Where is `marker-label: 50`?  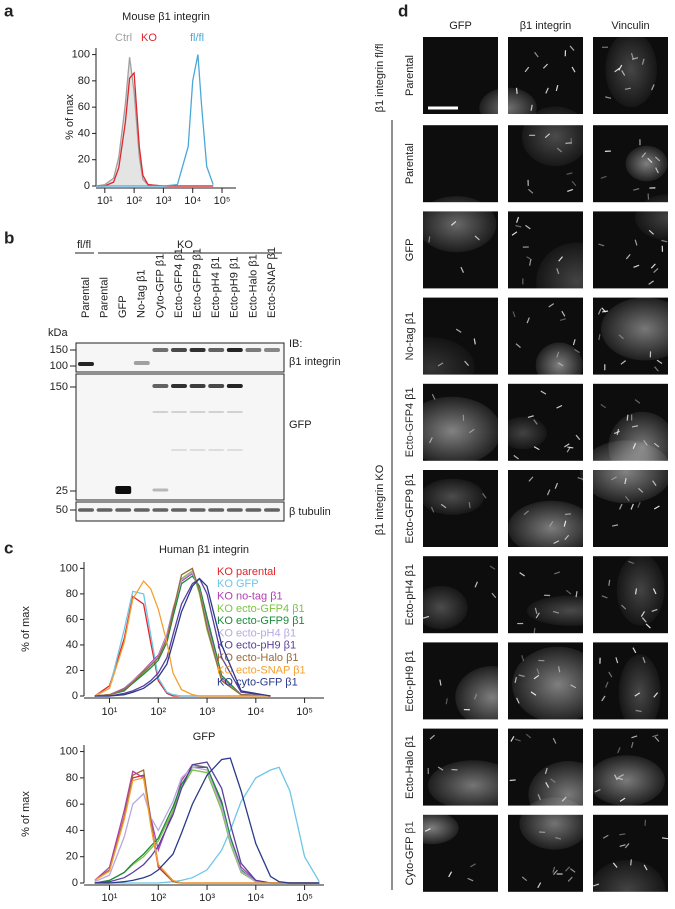
marker-label: 50 is located at coordinates (62, 510).